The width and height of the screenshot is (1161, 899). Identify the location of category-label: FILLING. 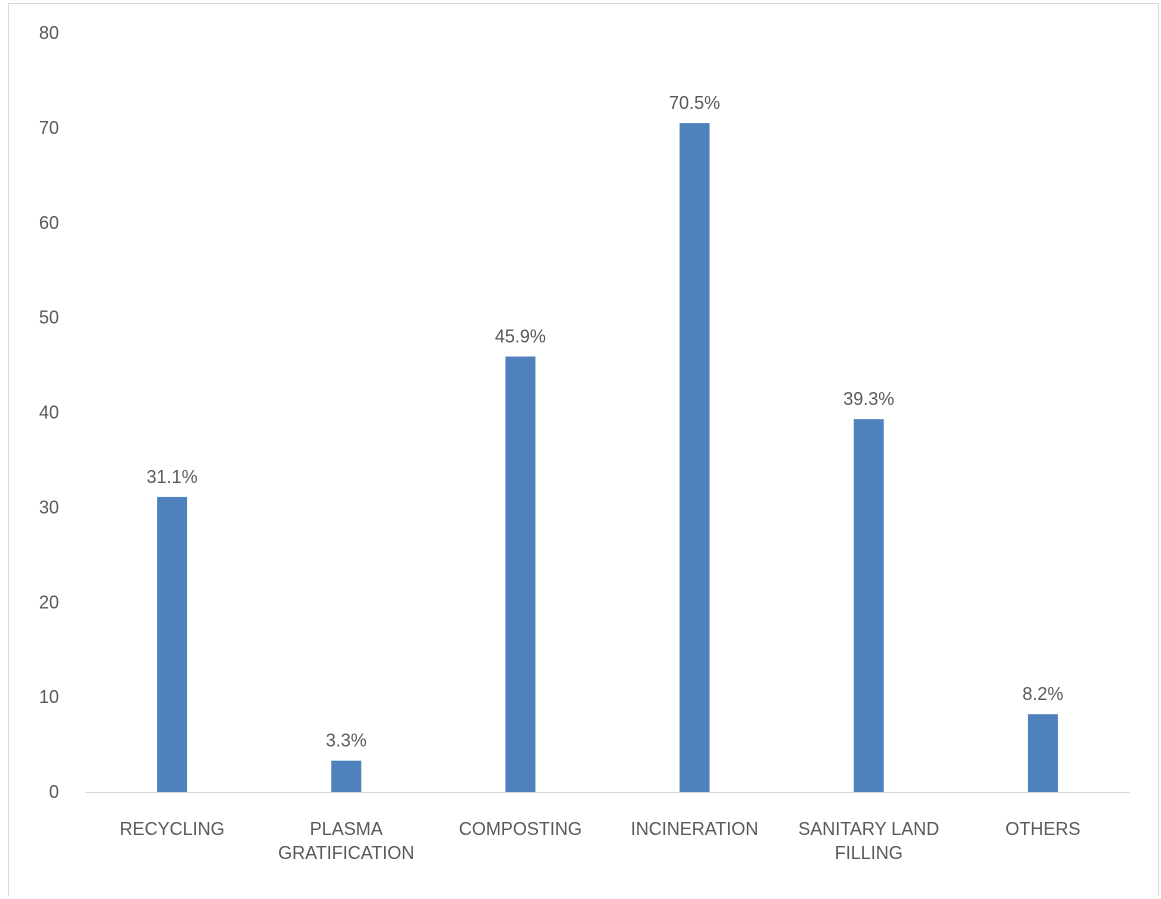
(869, 853).